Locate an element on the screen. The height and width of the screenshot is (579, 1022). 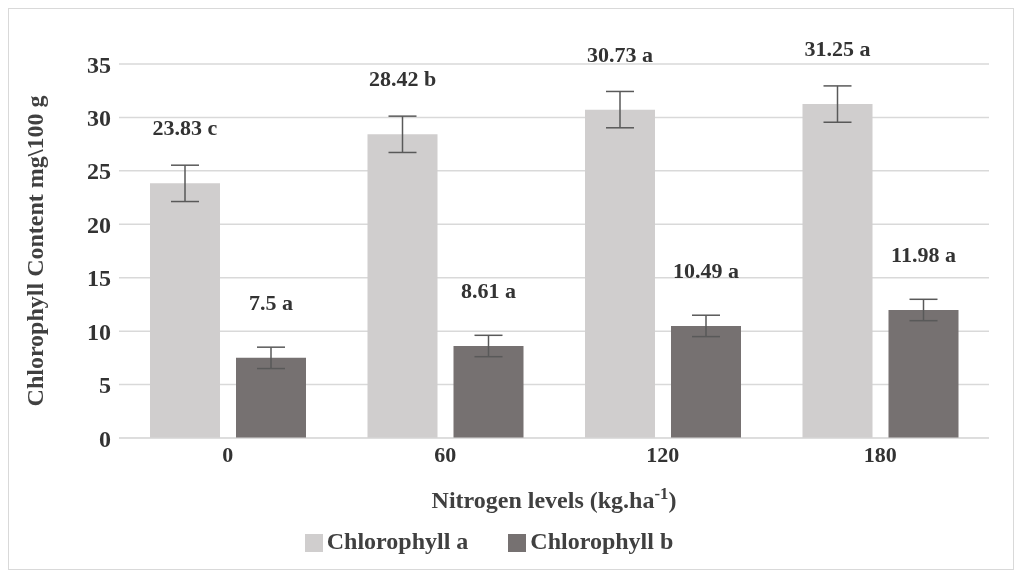
data-label: 7.5 a is located at coordinates (271, 302).